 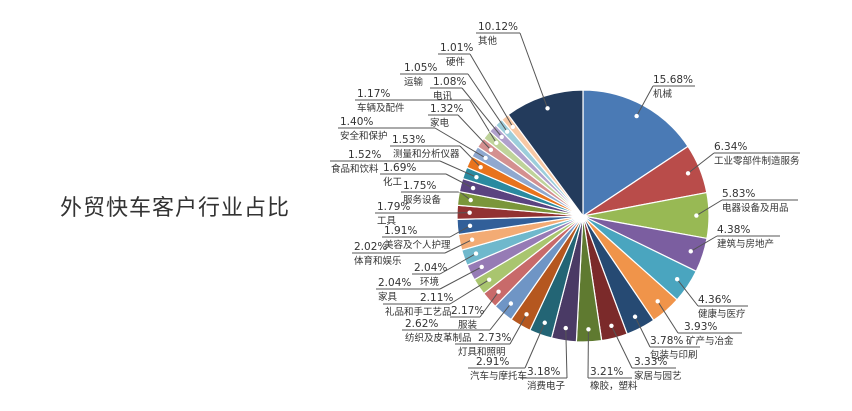 I want to click on data-label-percent: 1.75%, so click(x=419, y=186).